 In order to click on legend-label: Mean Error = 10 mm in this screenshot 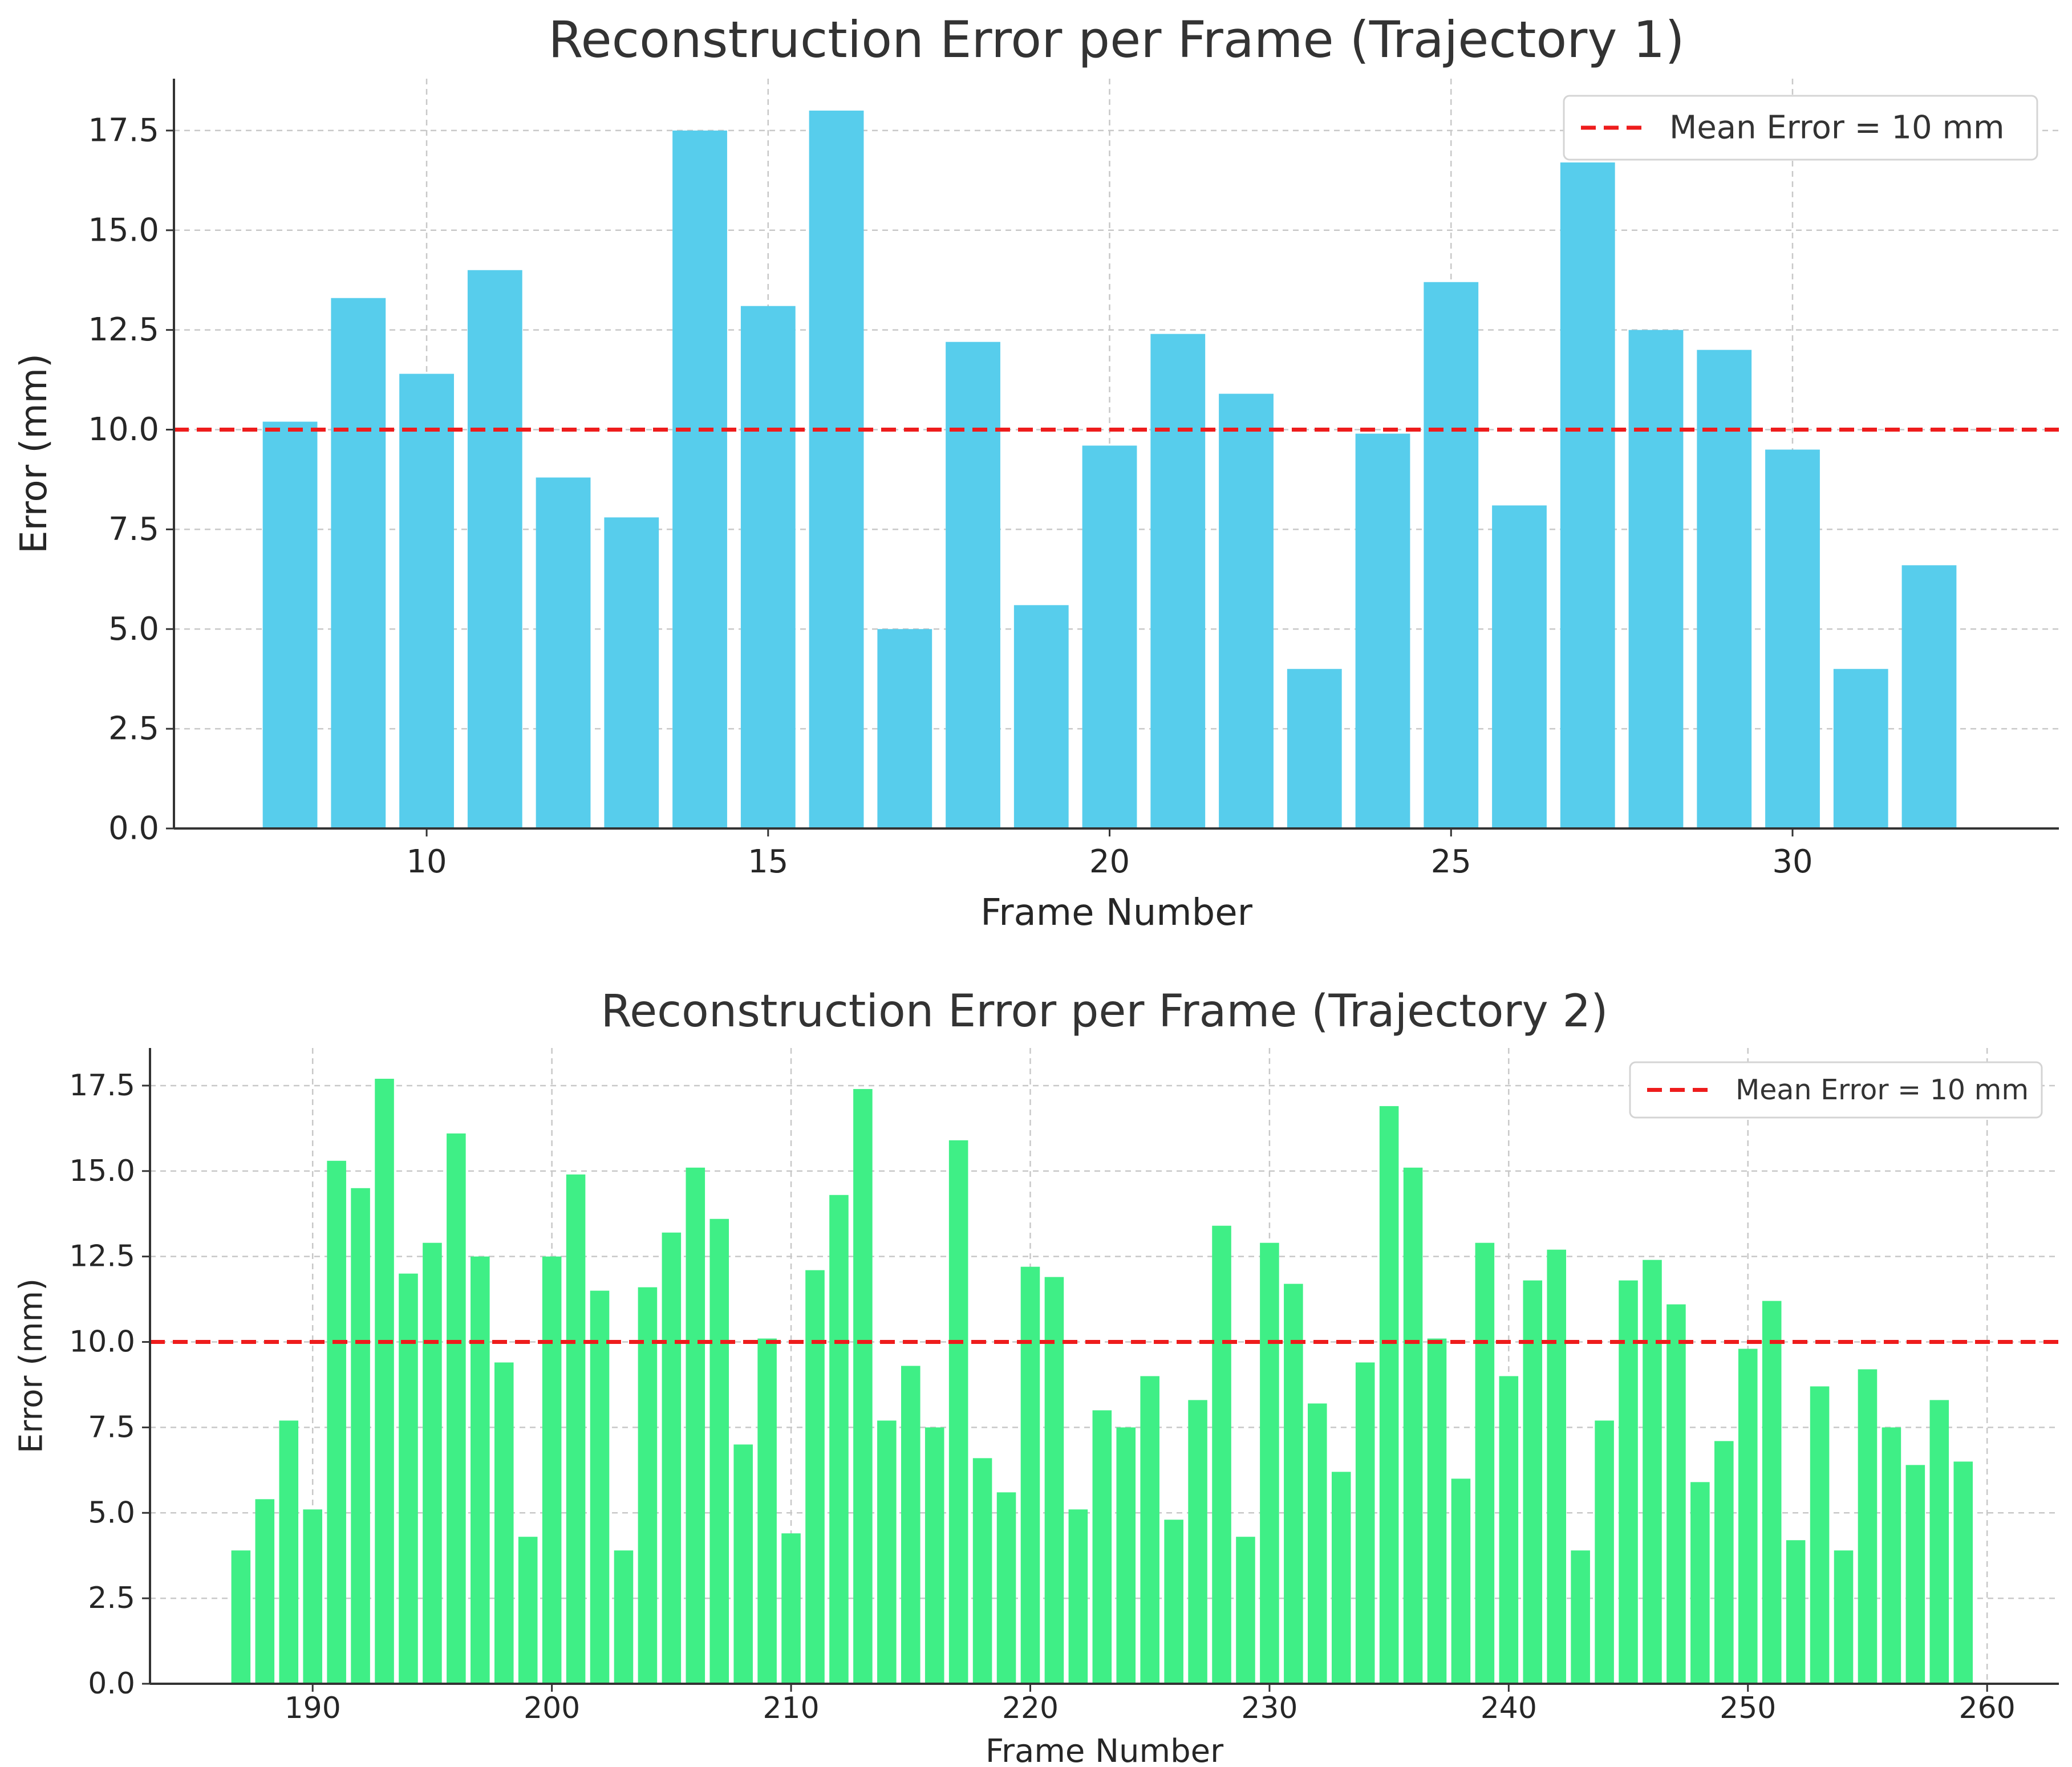, I will do `click(1837, 128)`.